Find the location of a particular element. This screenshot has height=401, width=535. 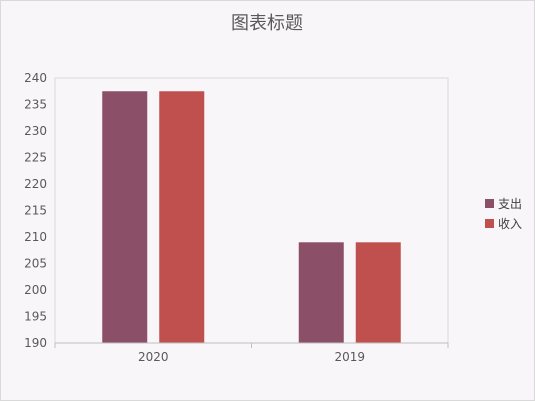

x-axis-ticks: 2020 2019 is located at coordinates (251, 357).